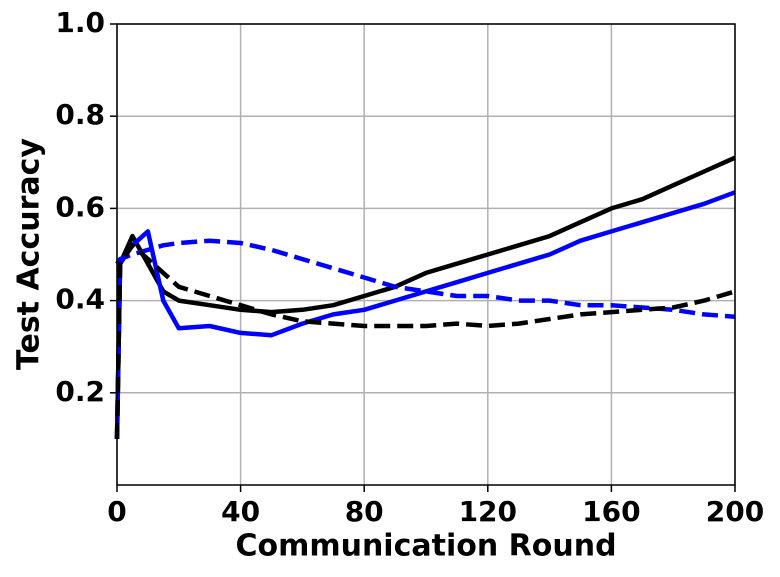 The image size is (780, 577). What do you see at coordinates (80, 114) in the screenshot?
I see `y-tick-label: 0.8` at bounding box center [80, 114].